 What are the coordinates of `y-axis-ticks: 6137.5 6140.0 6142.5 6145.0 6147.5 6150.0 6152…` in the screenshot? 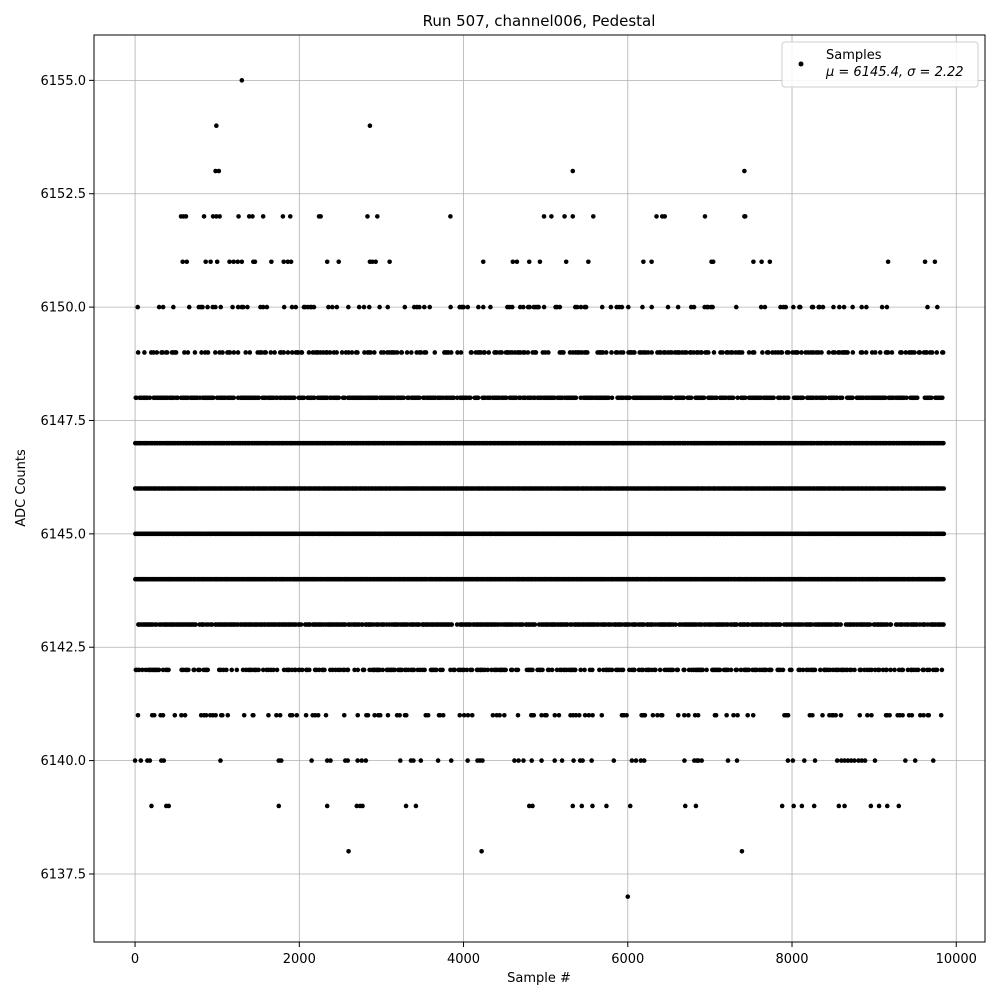 It's located at (67, 478).